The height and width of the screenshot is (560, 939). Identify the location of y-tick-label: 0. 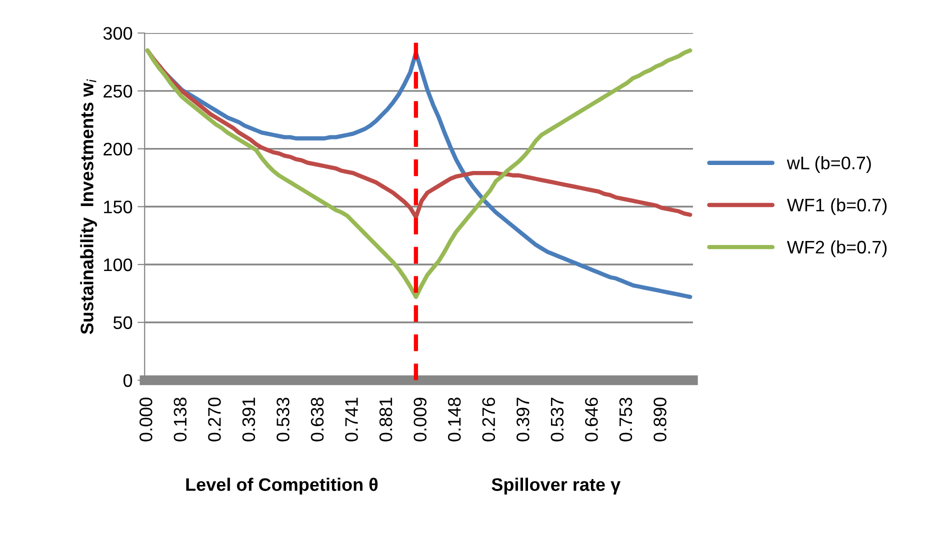
(127, 380).